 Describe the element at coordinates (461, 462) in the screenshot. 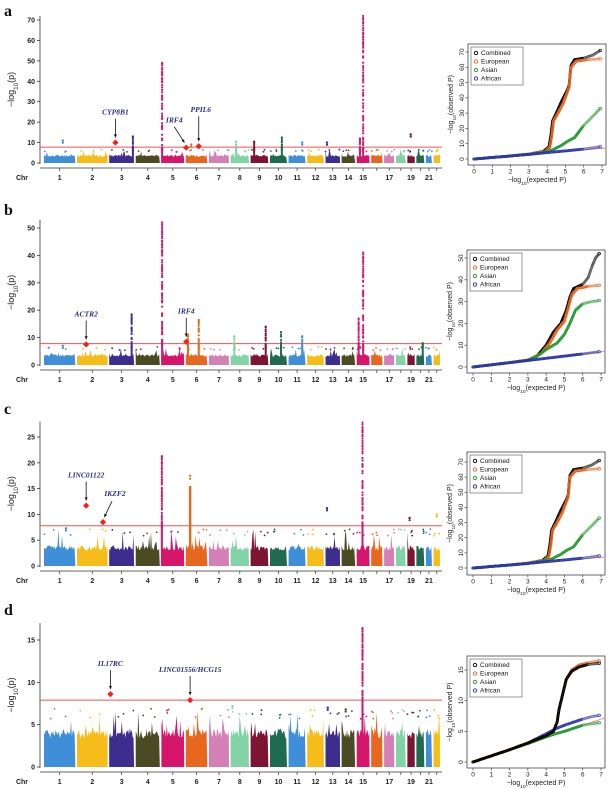

I see `y-tick-label: 70` at that location.